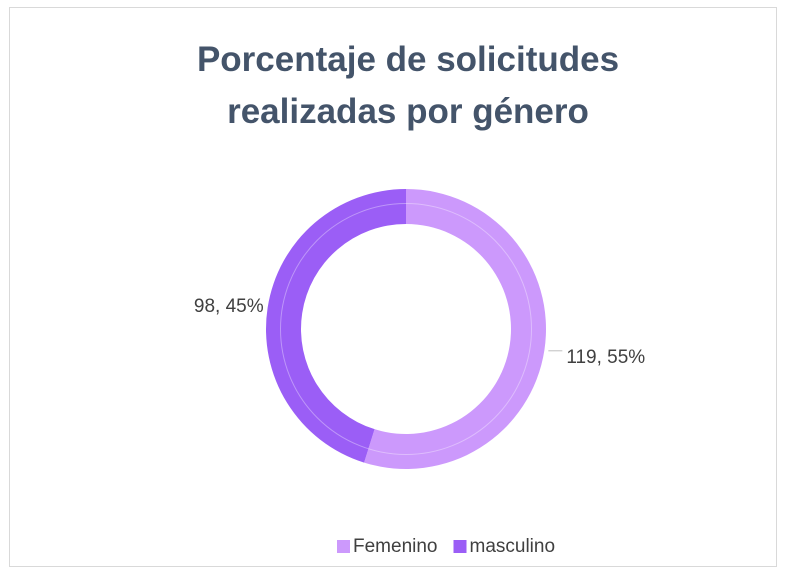 The image size is (788, 577). What do you see at coordinates (513, 546) in the screenshot?
I see `legend-label: masculino` at bounding box center [513, 546].